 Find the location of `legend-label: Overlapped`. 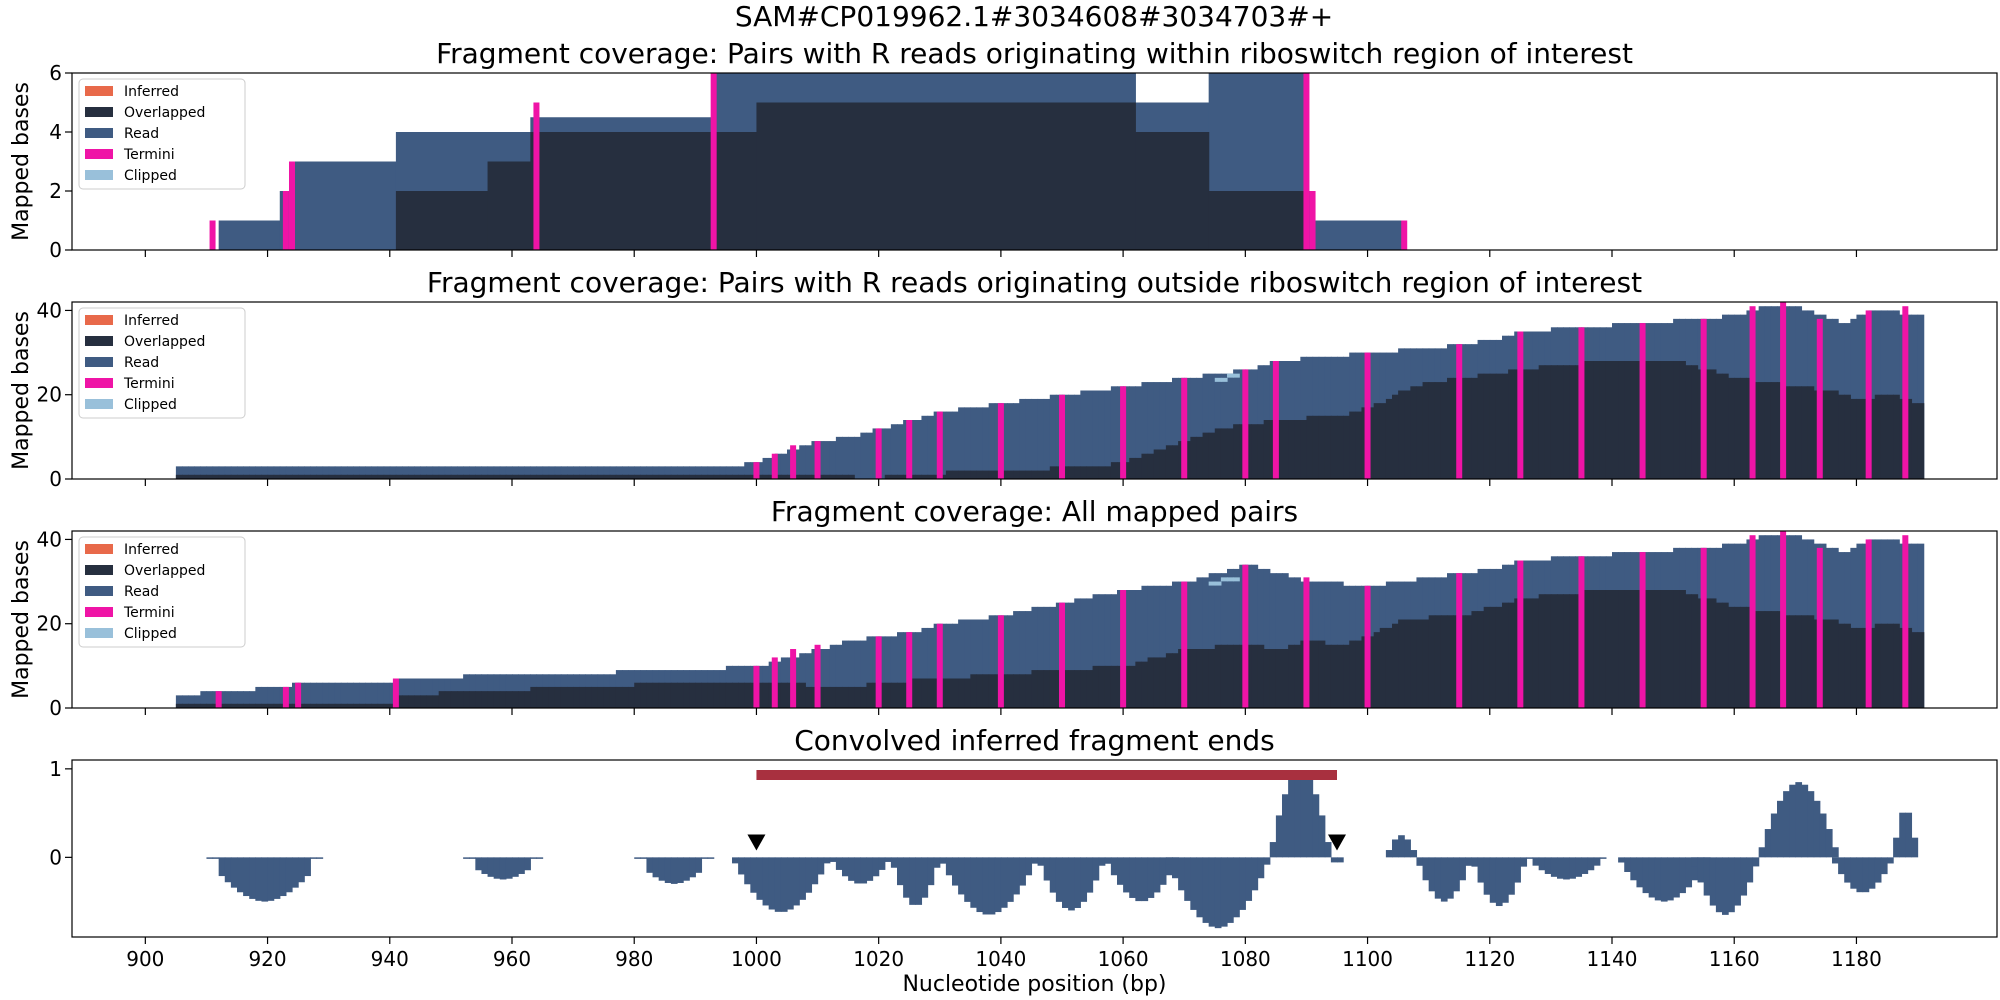

legend-label: Overlapped is located at coordinates (164, 571).